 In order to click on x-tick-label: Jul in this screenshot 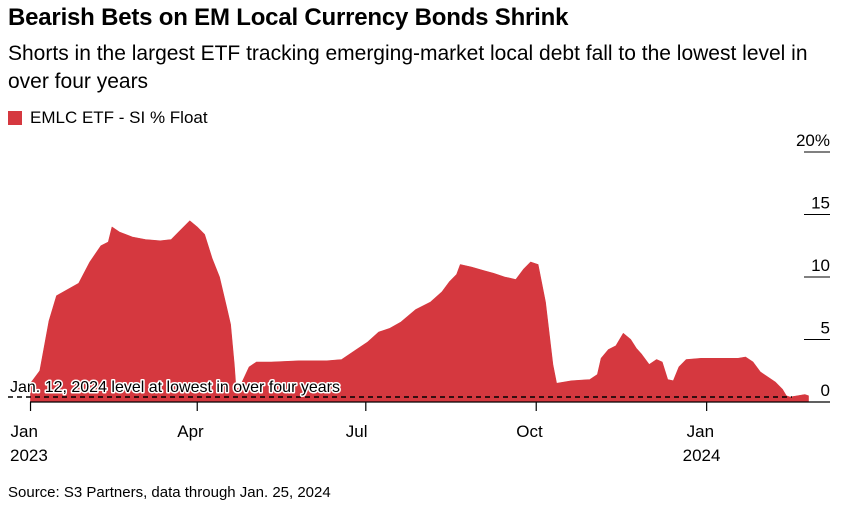, I will do `click(357, 431)`.